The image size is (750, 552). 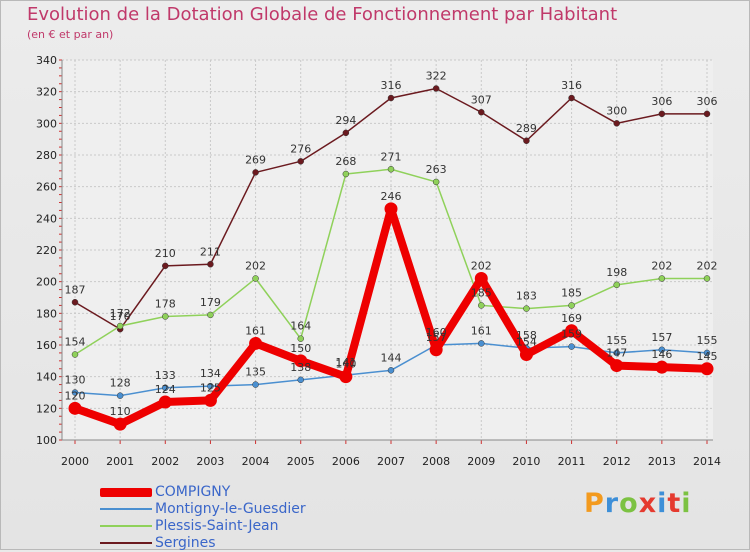 What do you see at coordinates (481, 266) in the screenshot?
I see `data-label-compigny: 202` at bounding box center [481, 266].